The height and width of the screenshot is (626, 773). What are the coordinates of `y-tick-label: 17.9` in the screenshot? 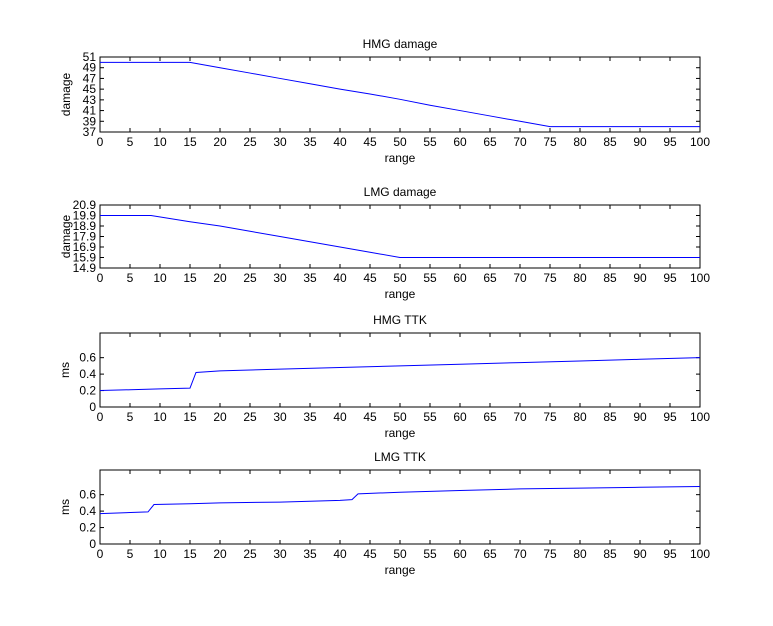 It's located at (85, 237).